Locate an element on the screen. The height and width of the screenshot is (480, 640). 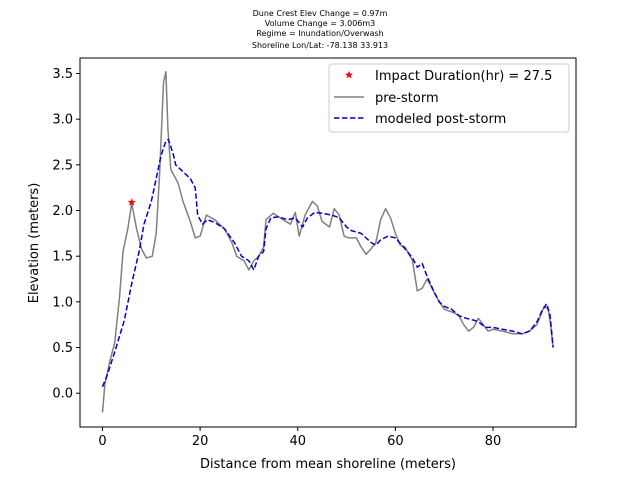
legend-box is located at coordinates (449, 98).